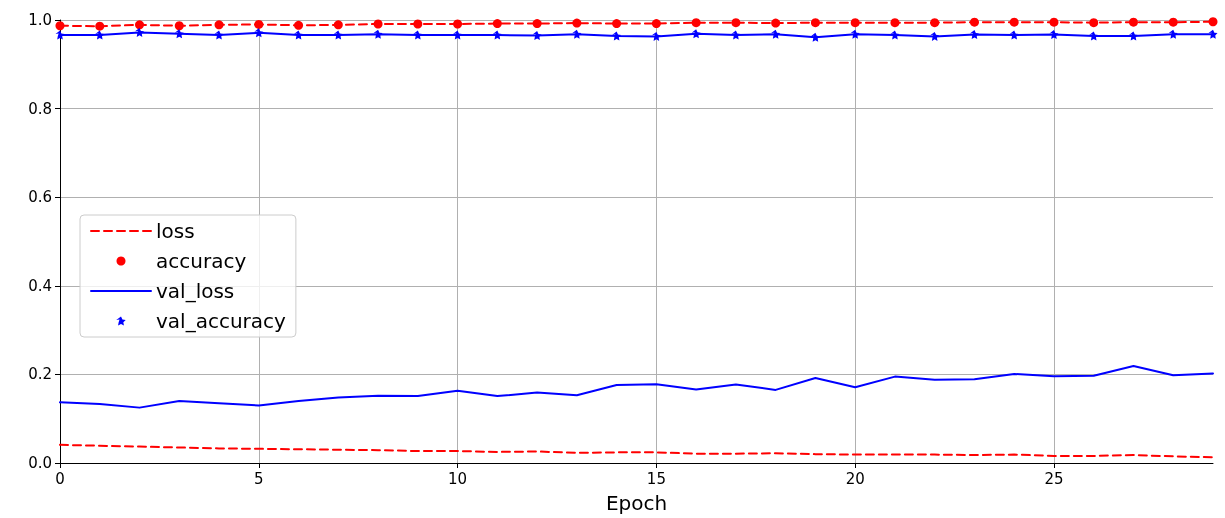 The width and height of the screenshot is (1225, 518). Describe the element at coordinates (656, 478) in the screenshot. I see `x-tick-label: 15` at that location.